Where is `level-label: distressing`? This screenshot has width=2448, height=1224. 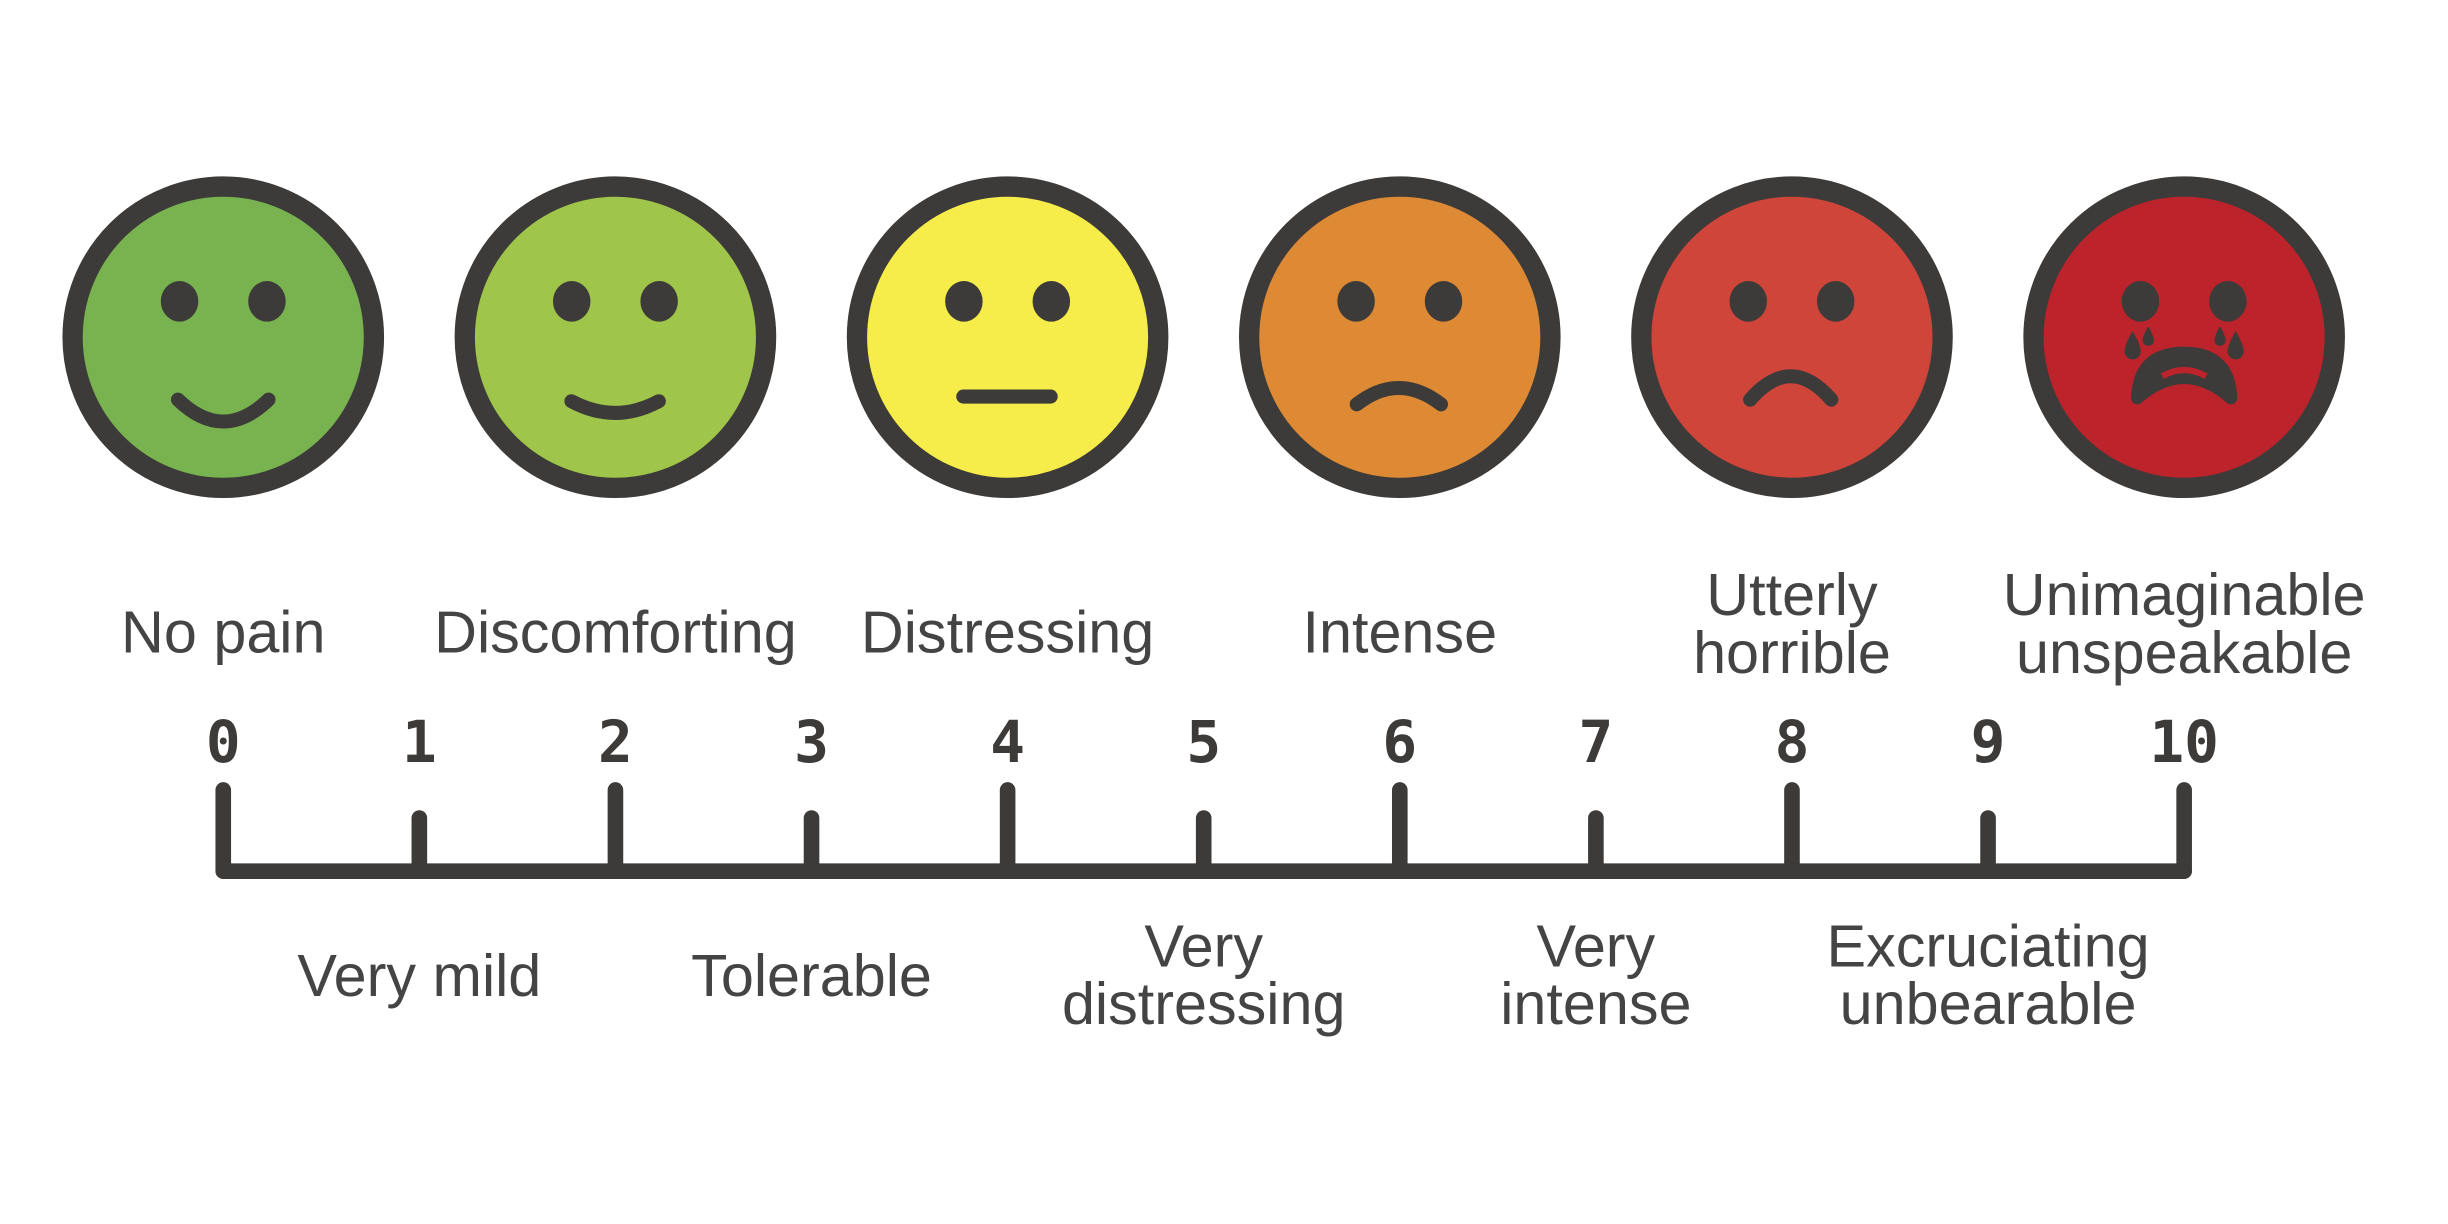 level-label: distressing is located at coordinates (1204, 1003).